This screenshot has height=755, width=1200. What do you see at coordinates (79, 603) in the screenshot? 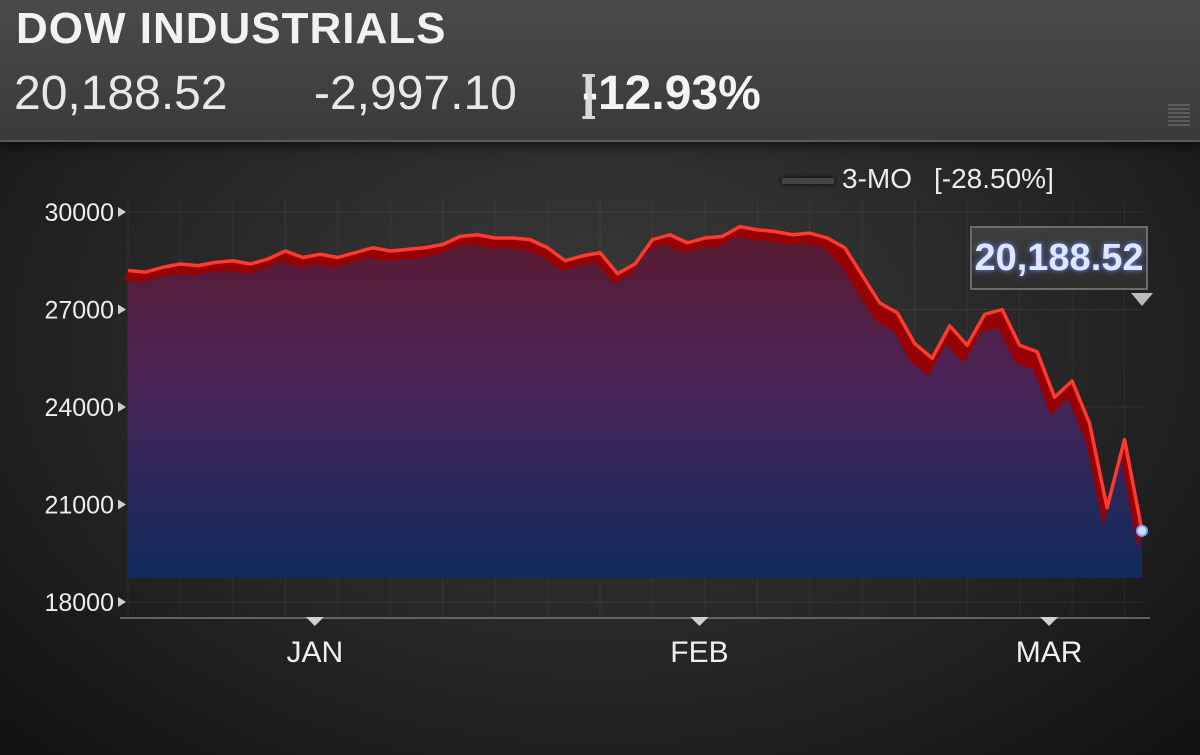
I see `y-tick-label: 18000` at bounding box center [79, 603].